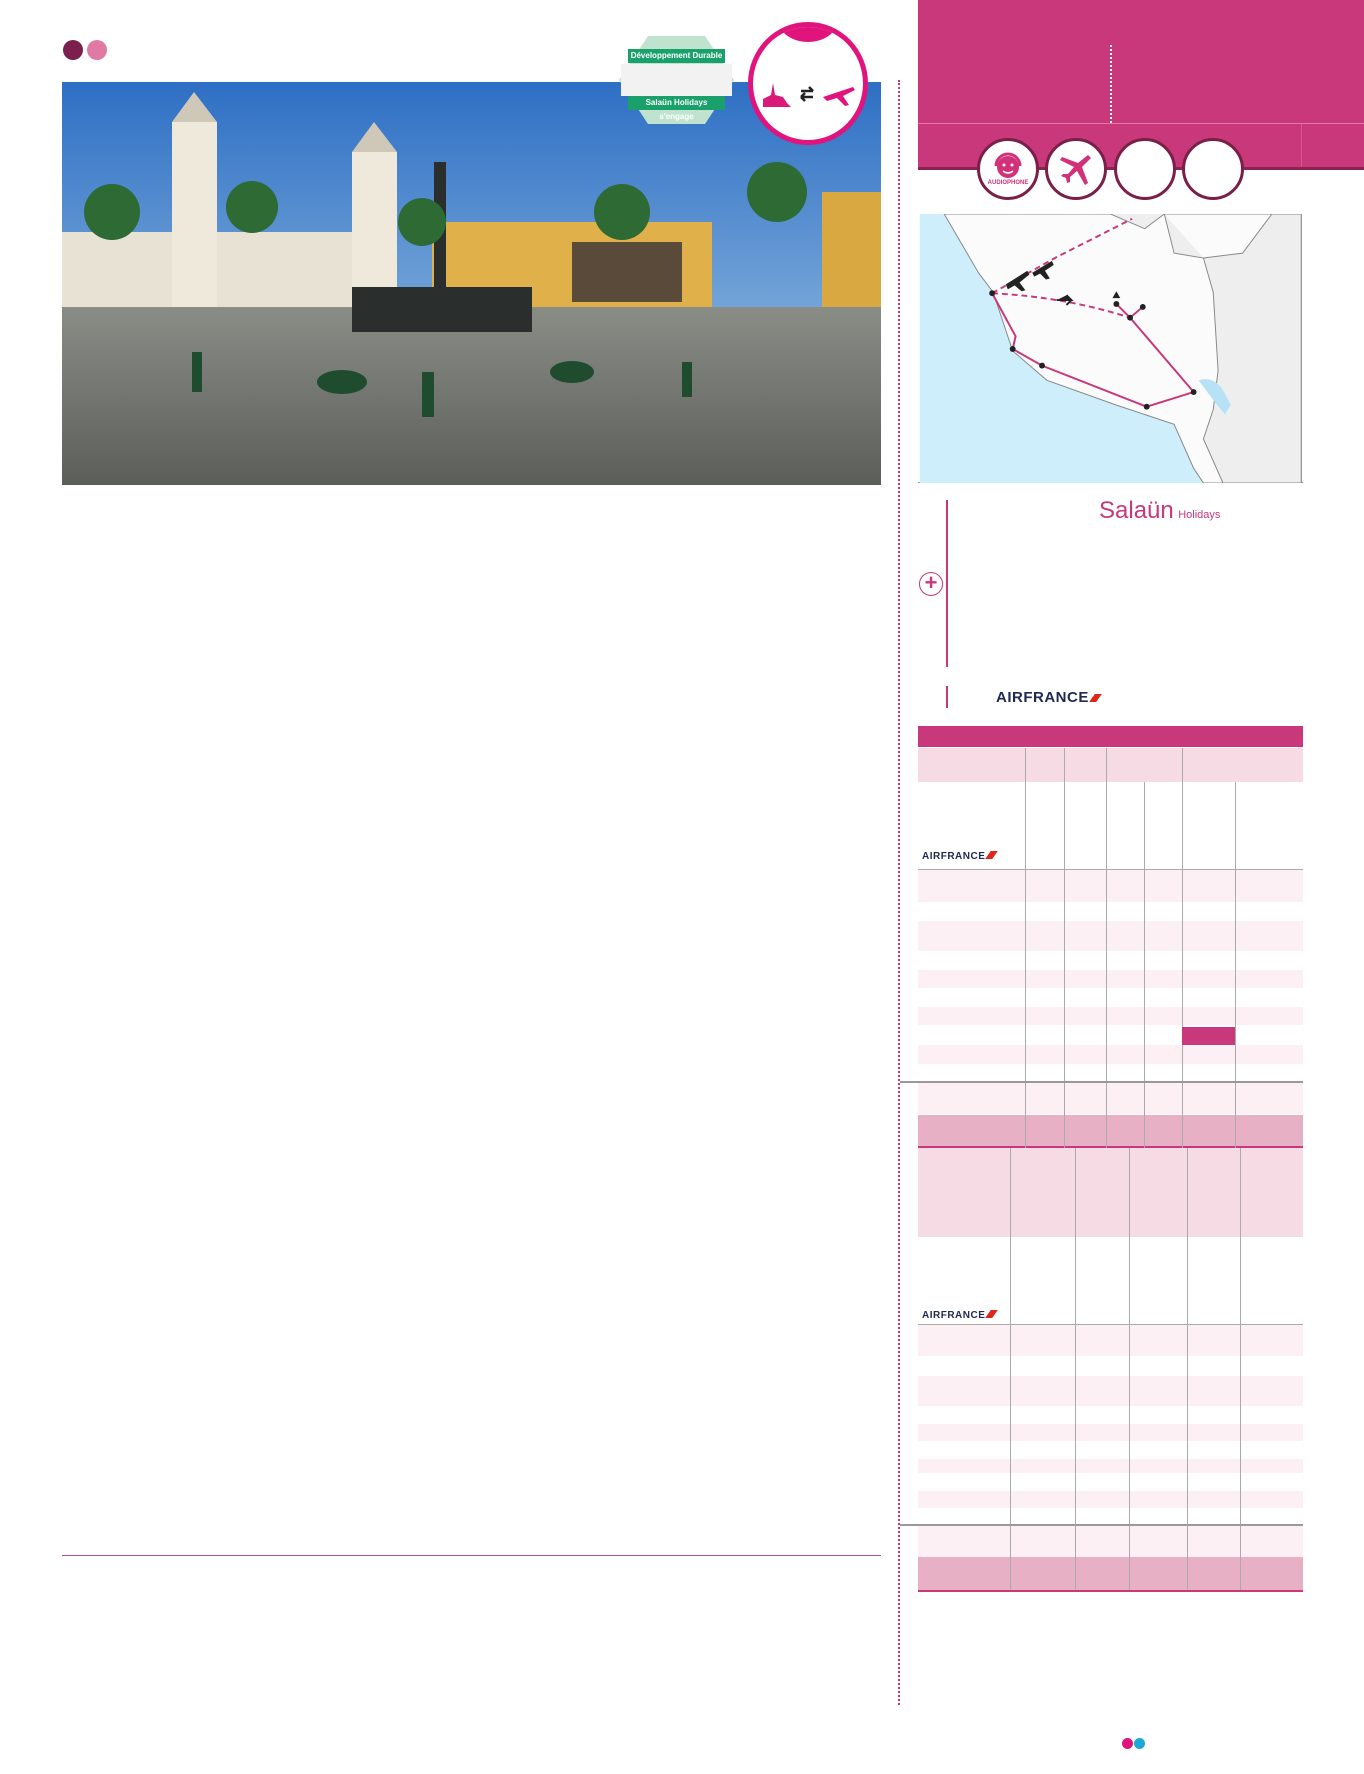 This screenshot has width=1364, height=1774. I want to click on table-title-bar, so click(1110, 736).